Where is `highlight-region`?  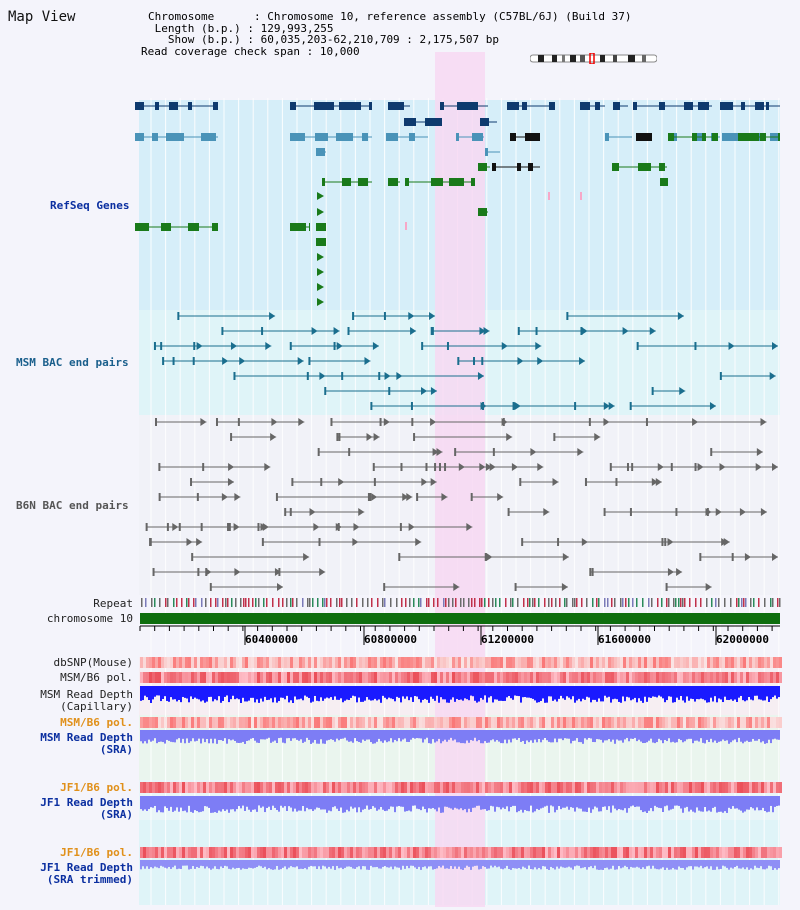 highlight-region is located at coordinates (460, 479).